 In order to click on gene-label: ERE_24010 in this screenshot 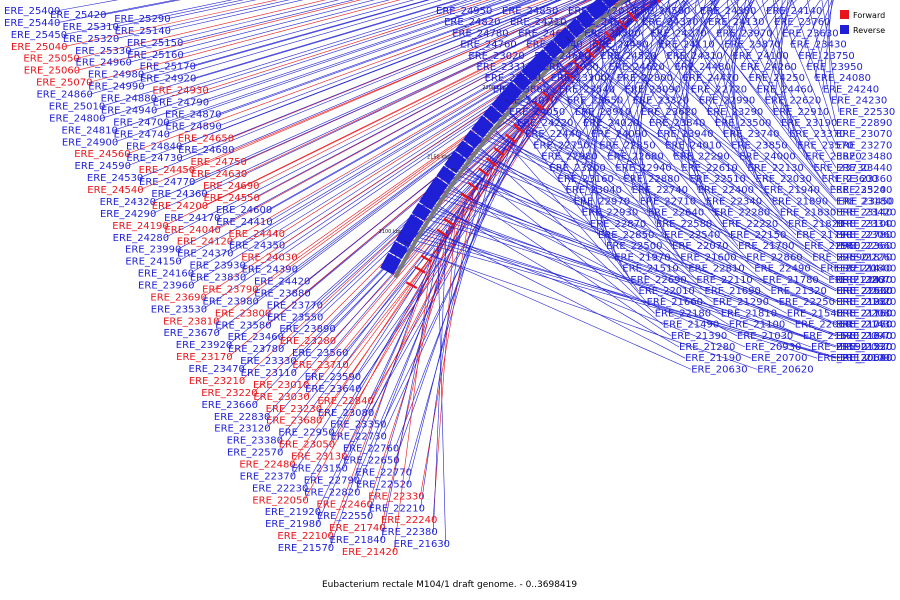, I will do `click(693, 145)`.